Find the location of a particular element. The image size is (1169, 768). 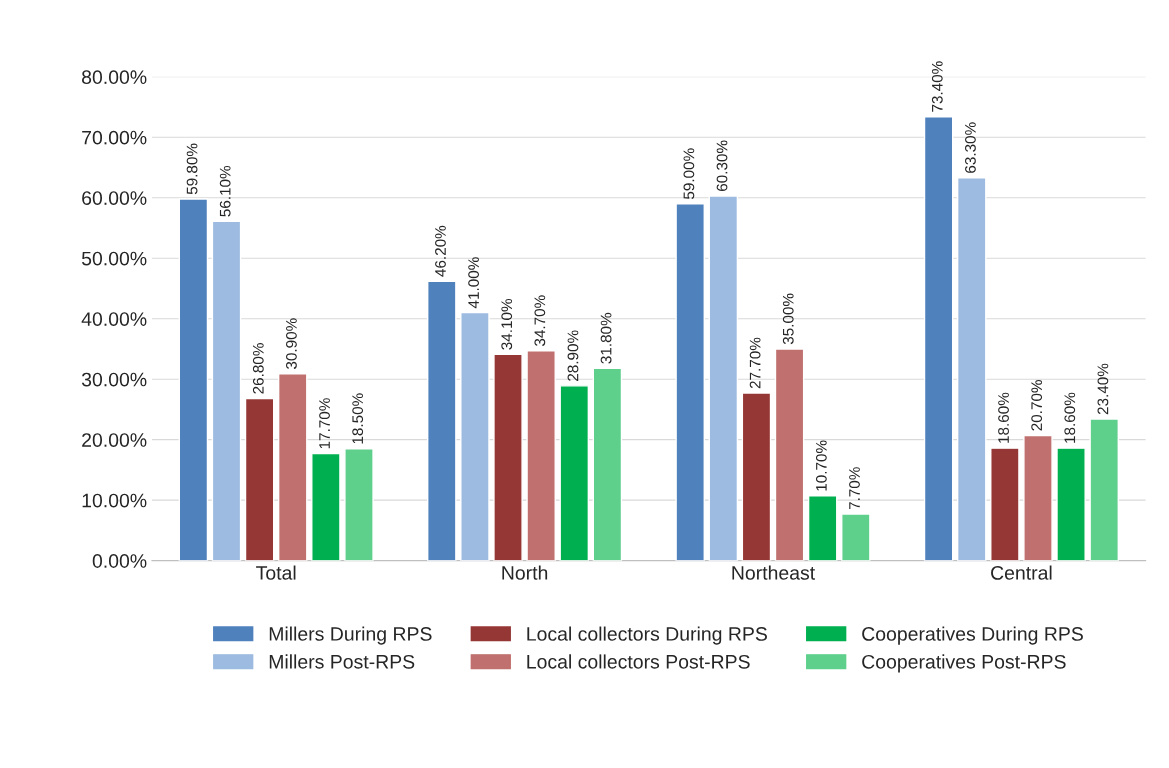

y-tick-label: 30.00% is located at coordinates (114, 379).